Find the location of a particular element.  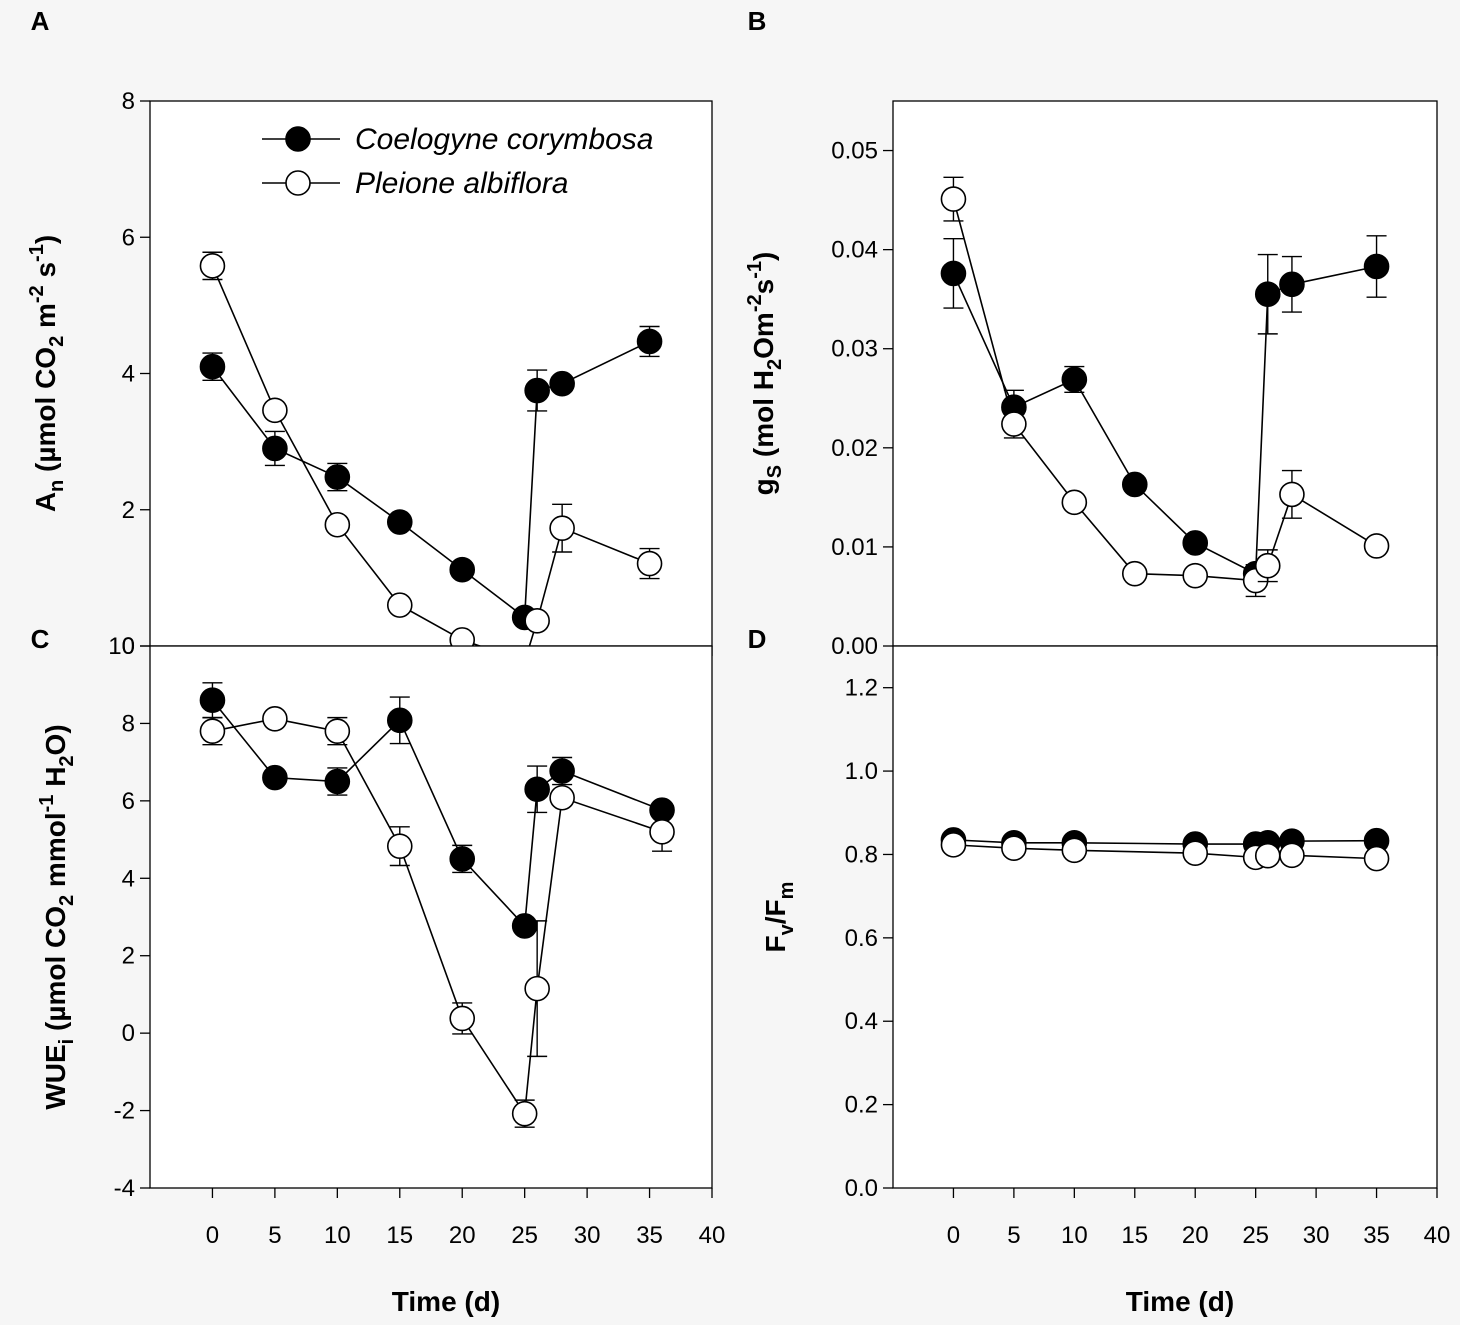

panel-letter: B is located at coordinates (757, 21).